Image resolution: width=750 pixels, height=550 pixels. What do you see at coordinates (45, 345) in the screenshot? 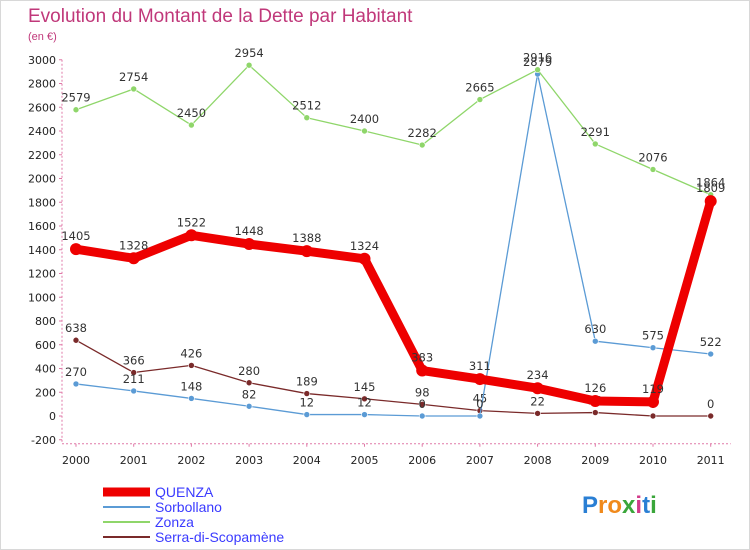
I see `y-tick-label: 600` at bounding box center [45, 345].